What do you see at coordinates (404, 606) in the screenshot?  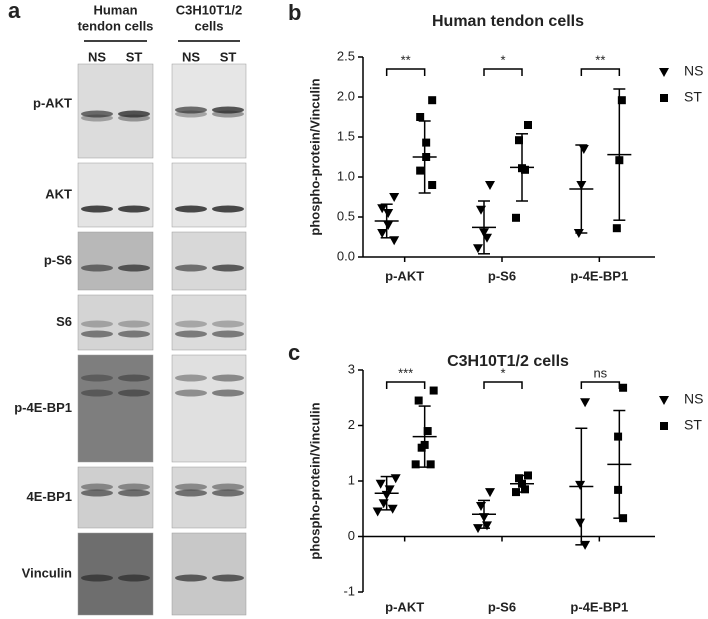 I see `x-tick-label: p-AKT` at bounding box center [404, 606].